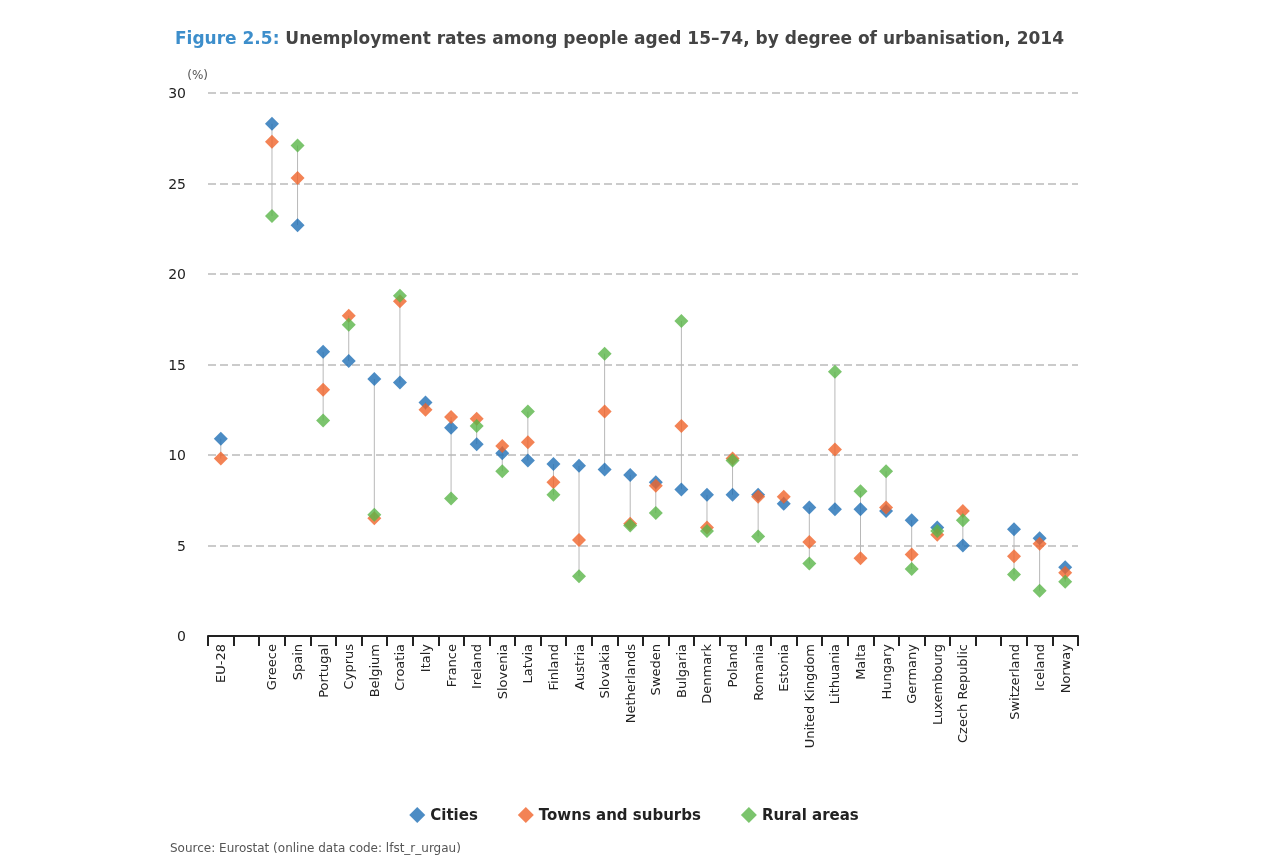  I want to click on x-tick-label: Finland, so click(553, 667).